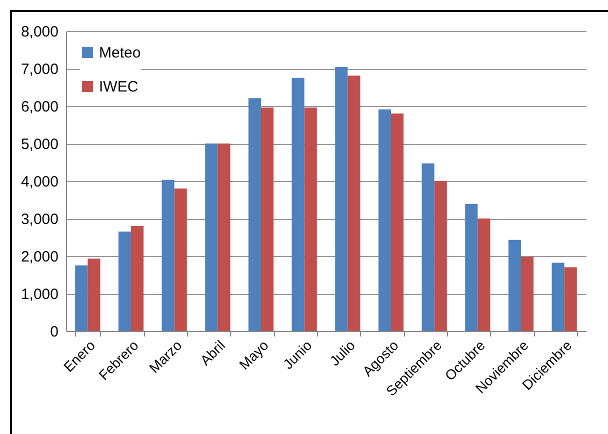 This screenshot has width=608, height=434. I want to click on y-tick-label: 0, so click(54, 332).